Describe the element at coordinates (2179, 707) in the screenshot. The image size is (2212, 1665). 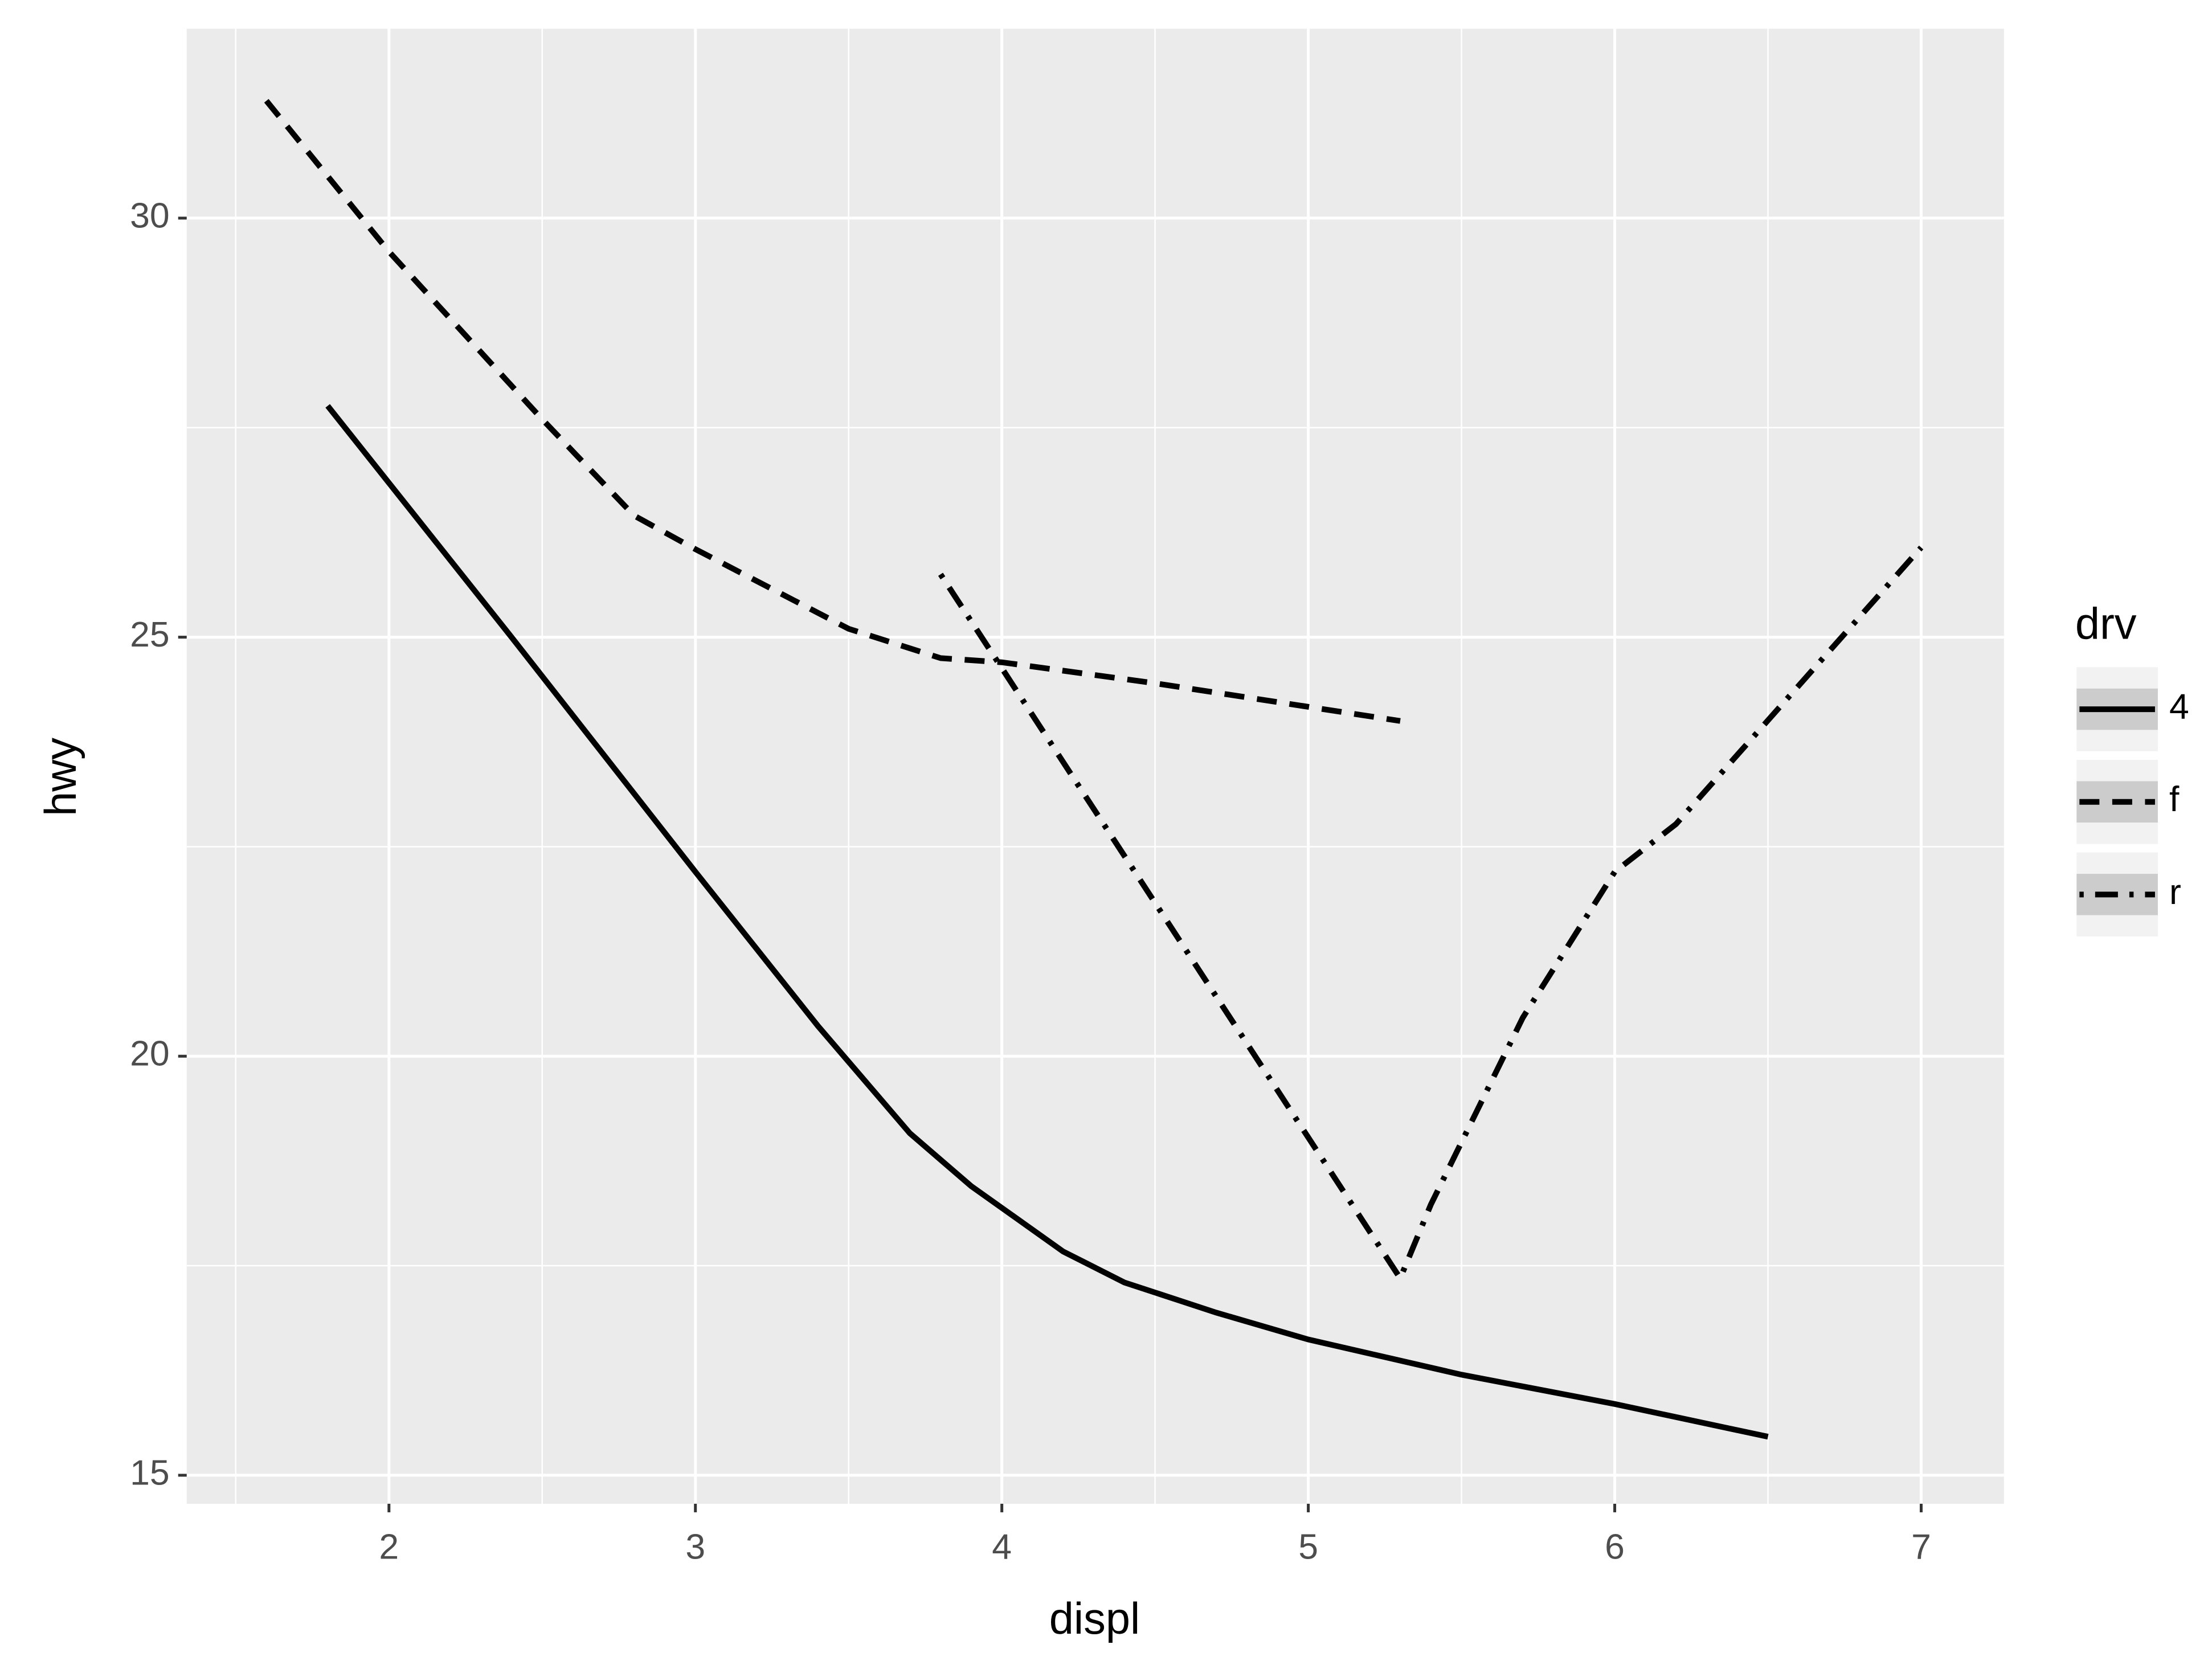
I see `legend-label: 4` at that location.